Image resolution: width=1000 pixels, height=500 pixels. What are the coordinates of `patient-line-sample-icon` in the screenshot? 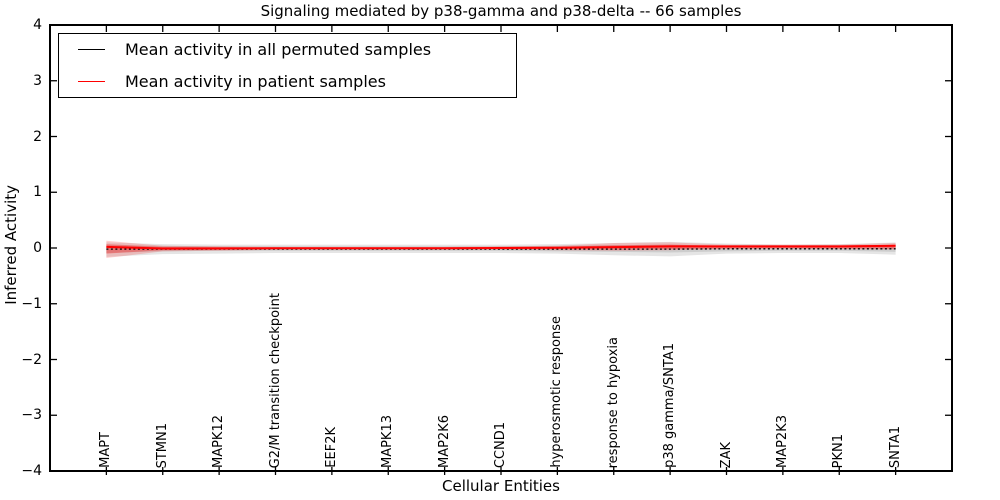 It's located at (91, 81).